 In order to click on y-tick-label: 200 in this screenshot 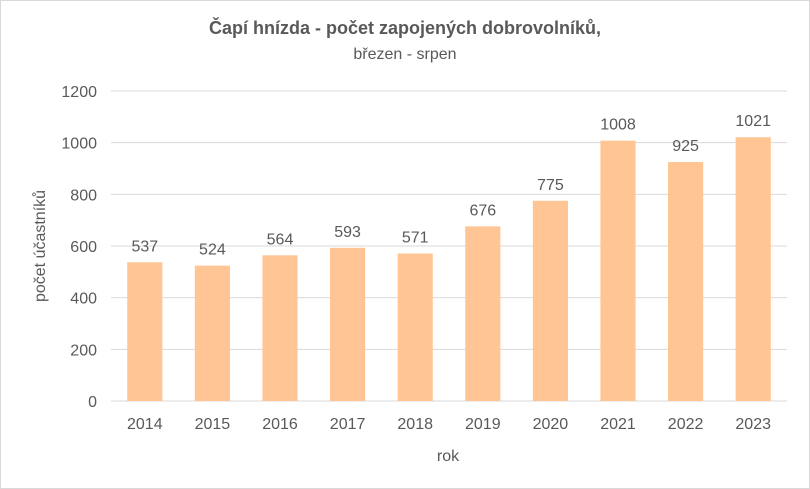, I will do `click(83, 350)`.